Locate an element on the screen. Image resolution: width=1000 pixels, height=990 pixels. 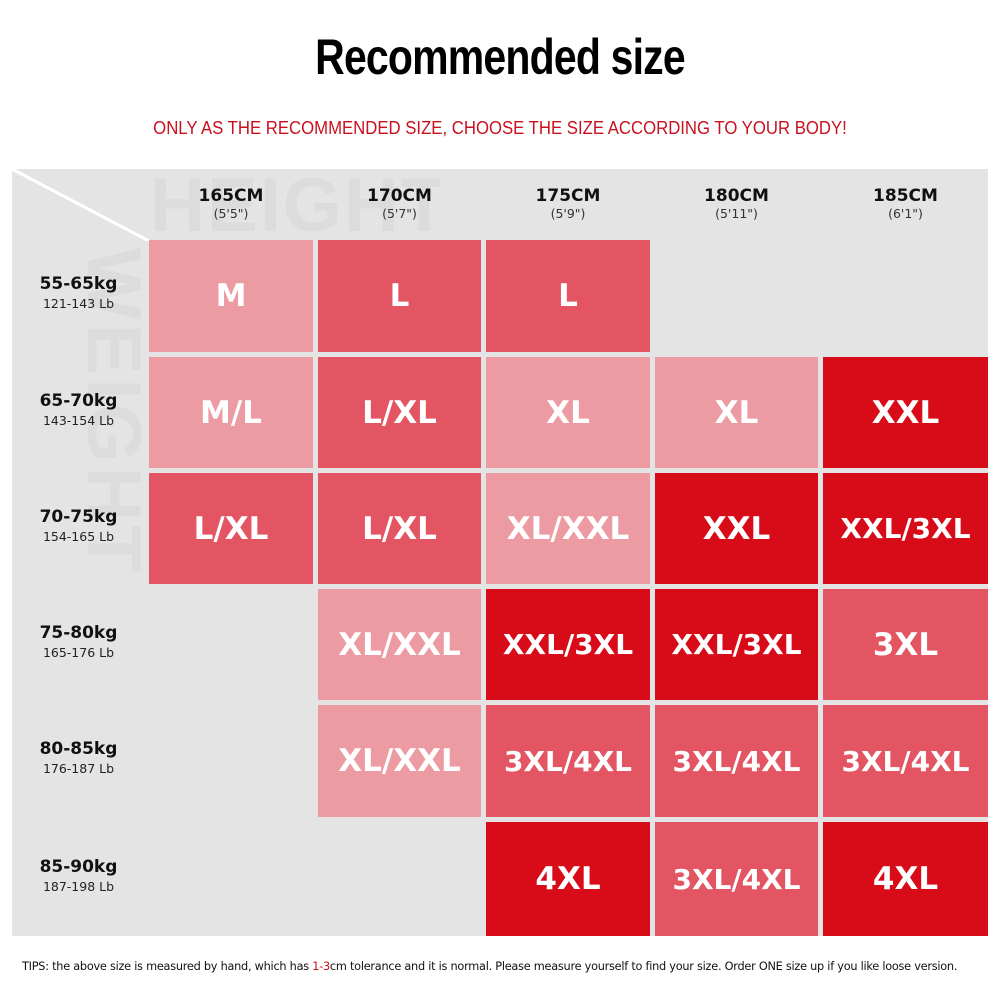
size-cell: 3XL is located at coordinates (905, 644).